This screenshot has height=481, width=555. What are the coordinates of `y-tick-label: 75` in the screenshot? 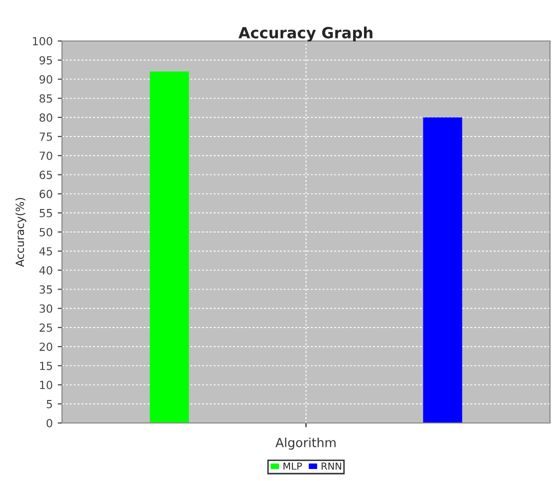 It's located at (46, 136).